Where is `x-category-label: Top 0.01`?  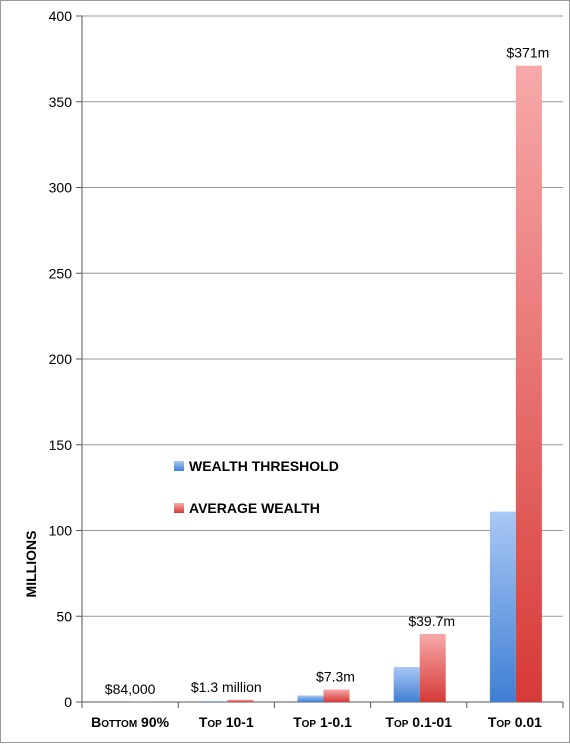
x-category-label: Top 0.01 is located at coordinates (515, 722).